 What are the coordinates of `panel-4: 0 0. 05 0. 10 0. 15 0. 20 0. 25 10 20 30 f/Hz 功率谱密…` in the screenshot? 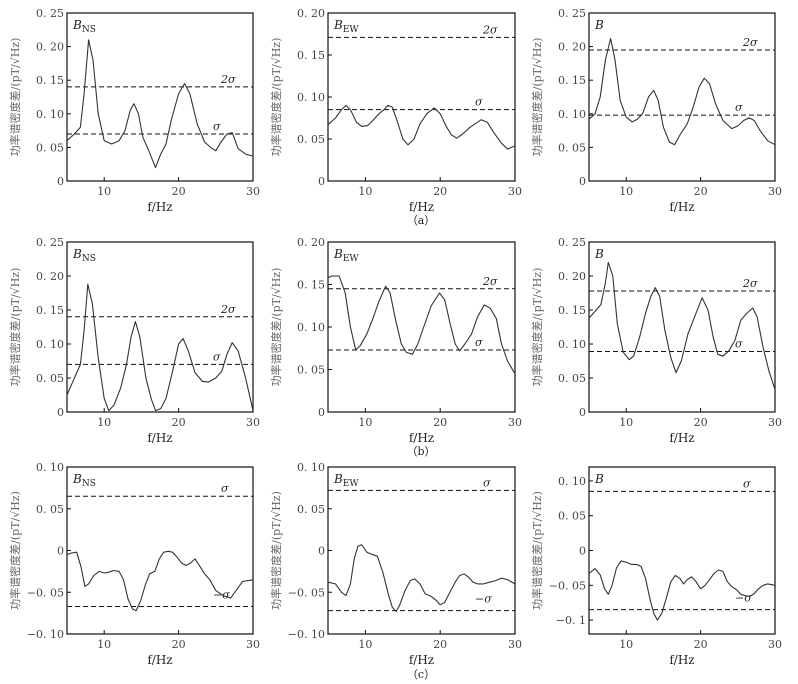 It's located at (134, 340).